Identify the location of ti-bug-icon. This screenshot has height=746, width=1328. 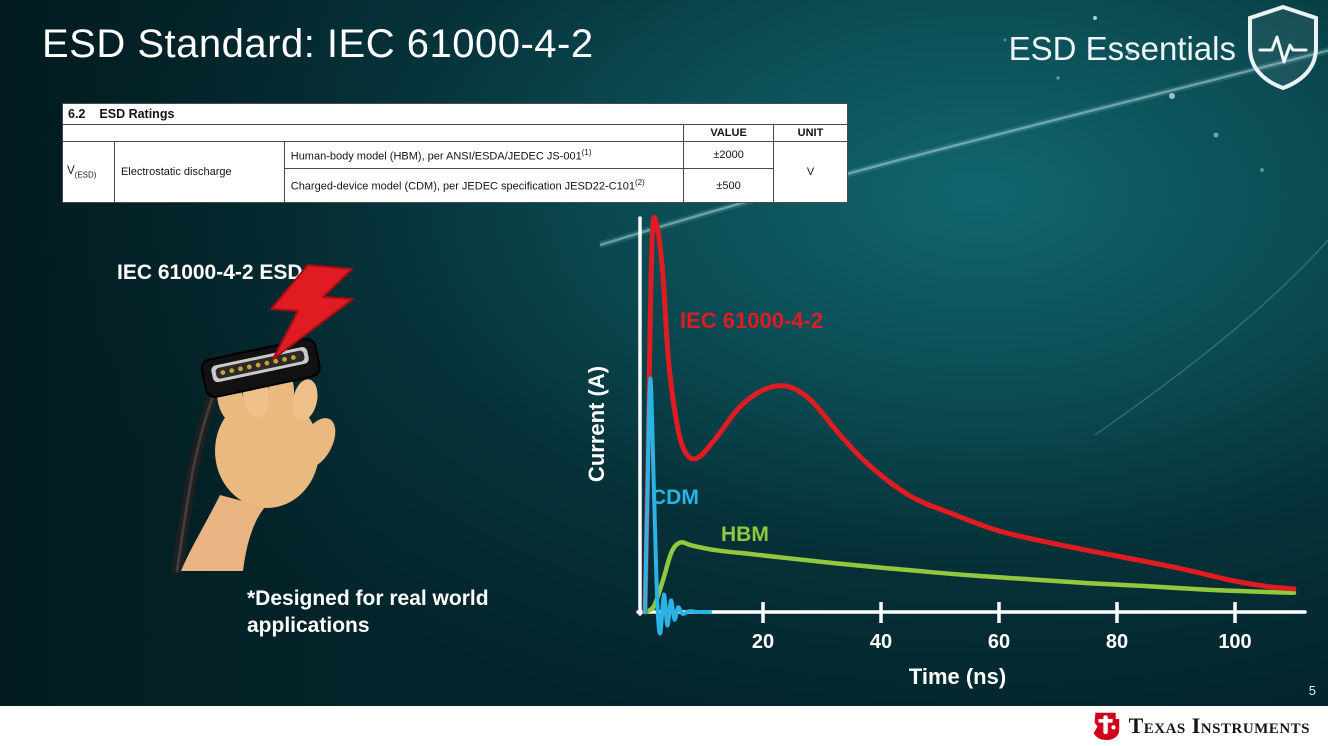
(1106, 726).